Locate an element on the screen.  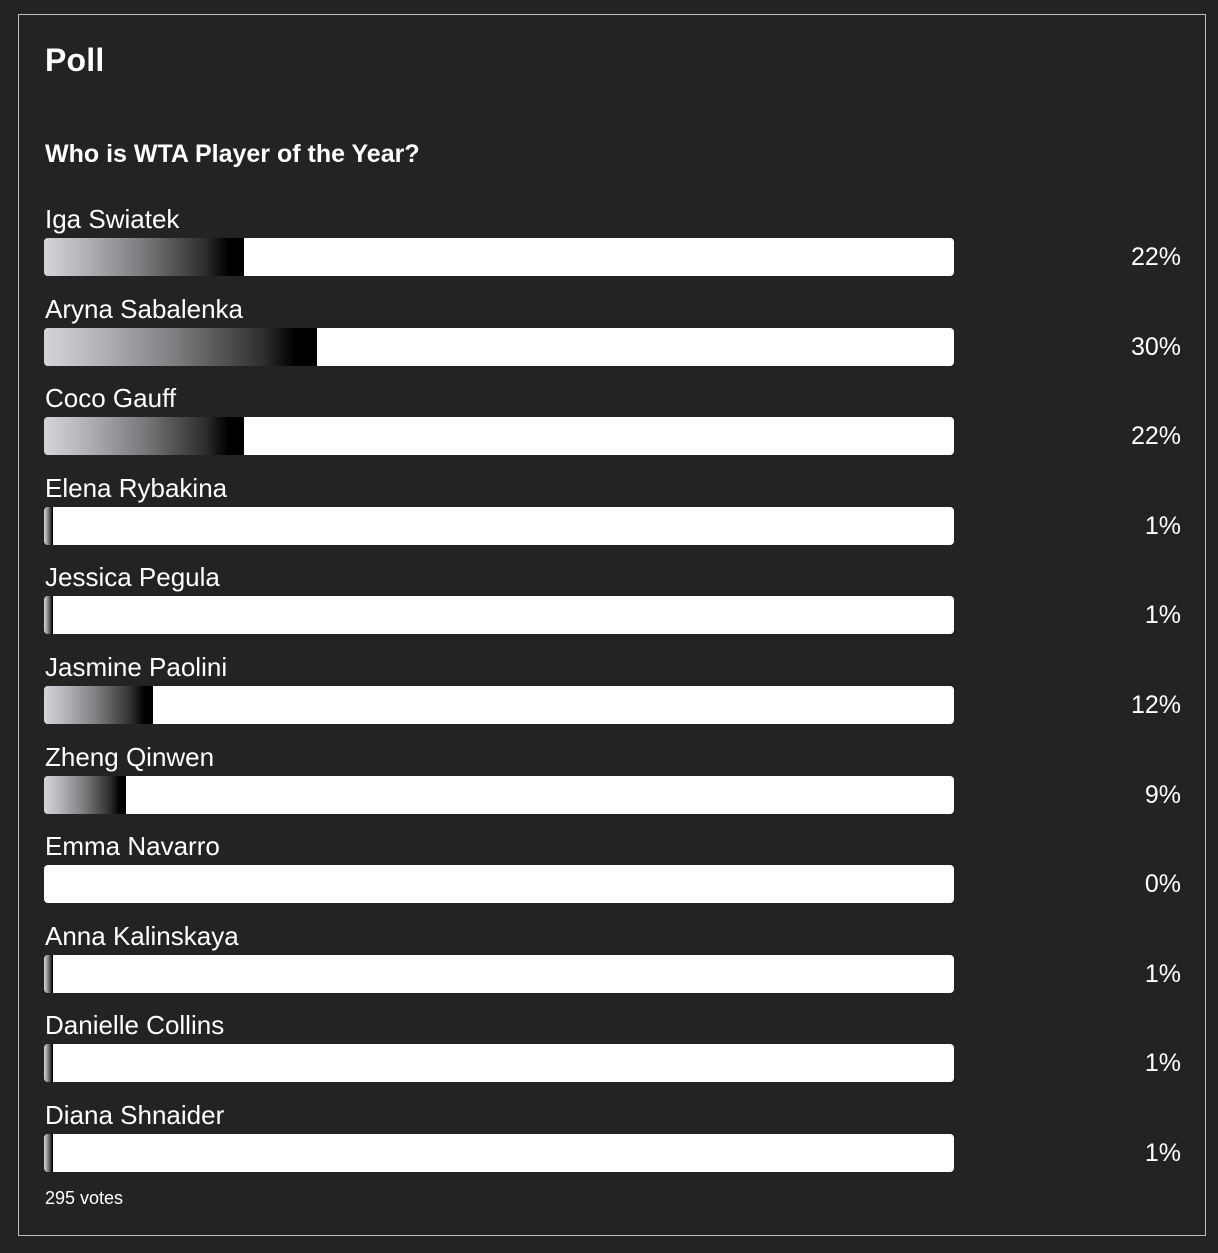
poll-option: Emma Navarro 0% is located at coordinates (609, 876).